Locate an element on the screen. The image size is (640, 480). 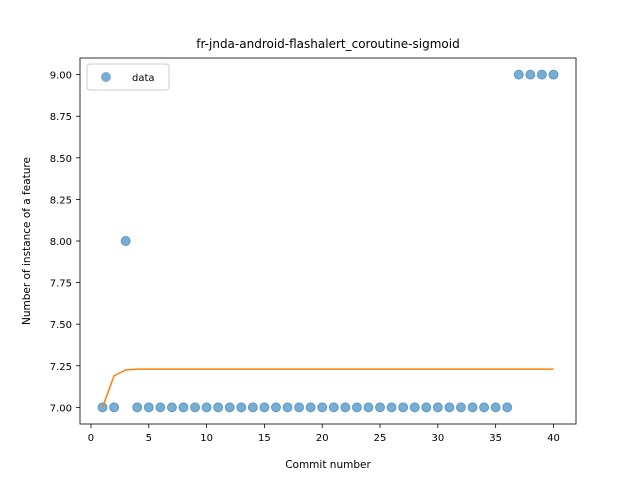
x-tick-label: 40 is located at coordinates (553, 438).